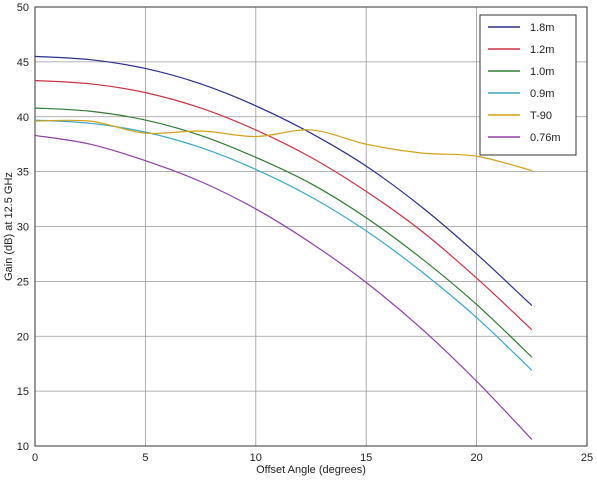 This screenshot has width=597, height=480. I want to click on y-tick-label: 30, so click(23, 228).